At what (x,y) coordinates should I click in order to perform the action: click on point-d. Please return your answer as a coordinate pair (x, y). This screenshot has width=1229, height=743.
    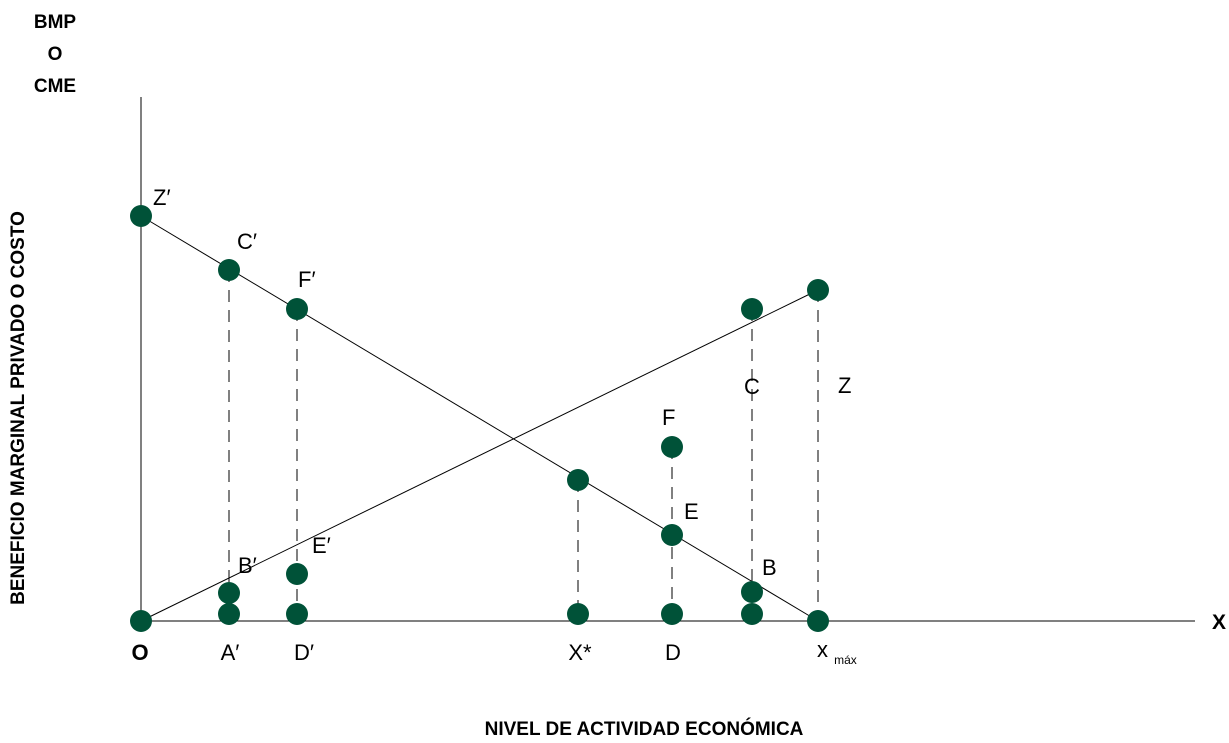
    Looking at the image, I should click on (672, 614).